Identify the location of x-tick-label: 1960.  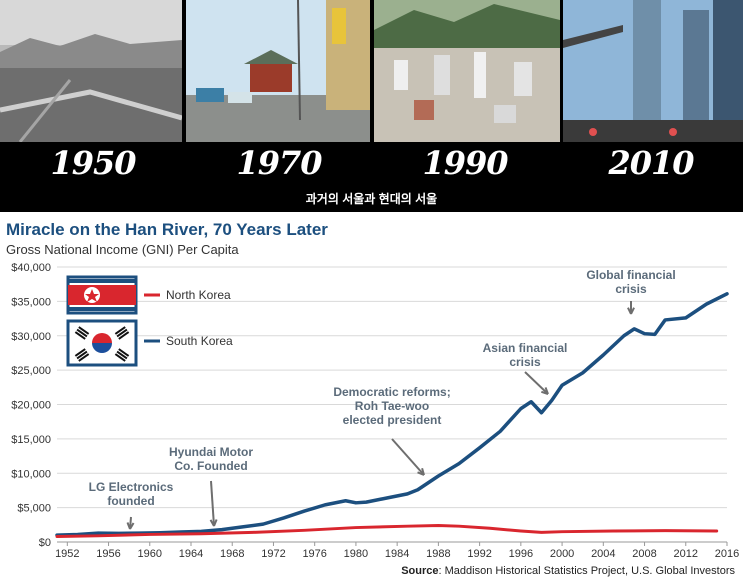
(150, 554).